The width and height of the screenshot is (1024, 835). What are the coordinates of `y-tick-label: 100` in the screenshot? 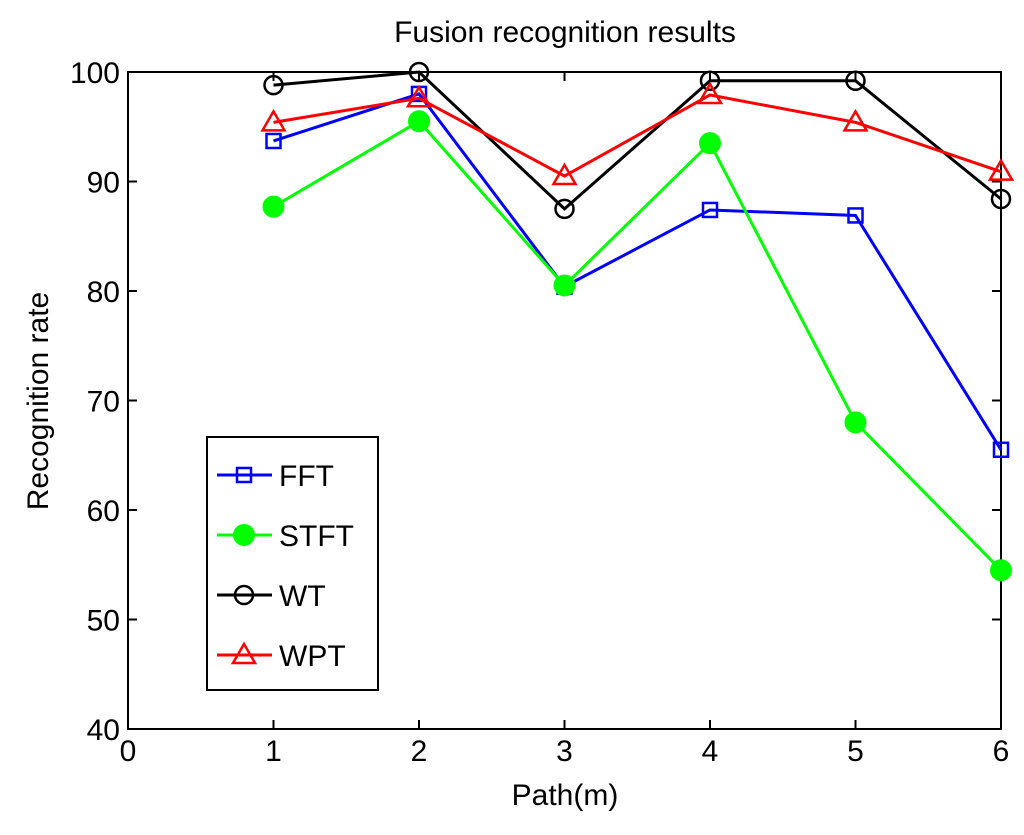 It's located at (95, 73).